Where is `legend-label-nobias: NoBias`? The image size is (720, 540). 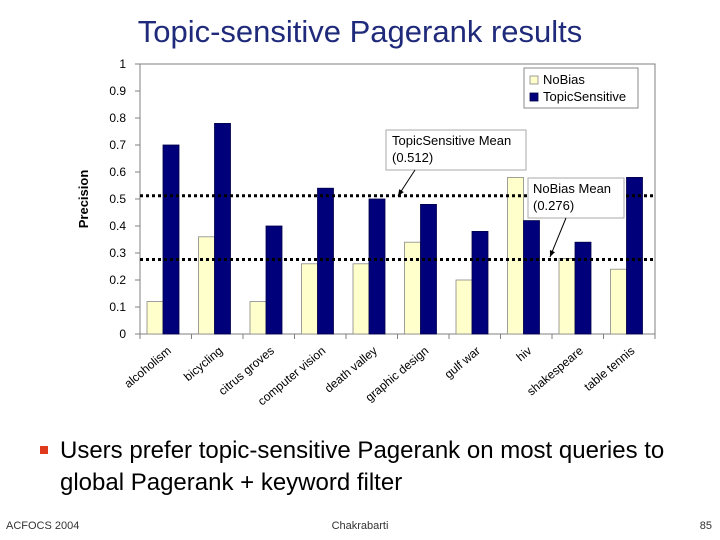
legend-label-nobias: NoBias is located at coordinates (564, 79).